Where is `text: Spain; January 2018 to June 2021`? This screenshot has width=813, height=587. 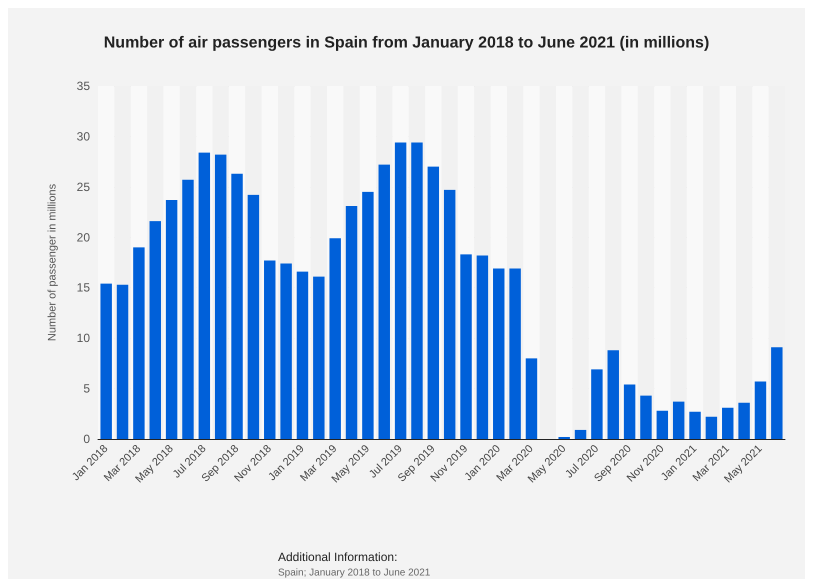 text: Spain; January 2018 to June 2021 is located at coordinates (354, 573).